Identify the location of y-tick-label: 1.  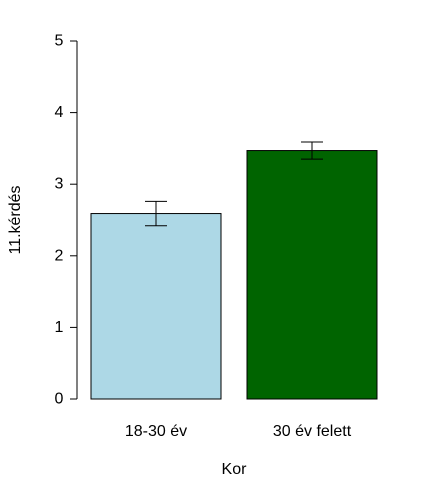
(59, 327).